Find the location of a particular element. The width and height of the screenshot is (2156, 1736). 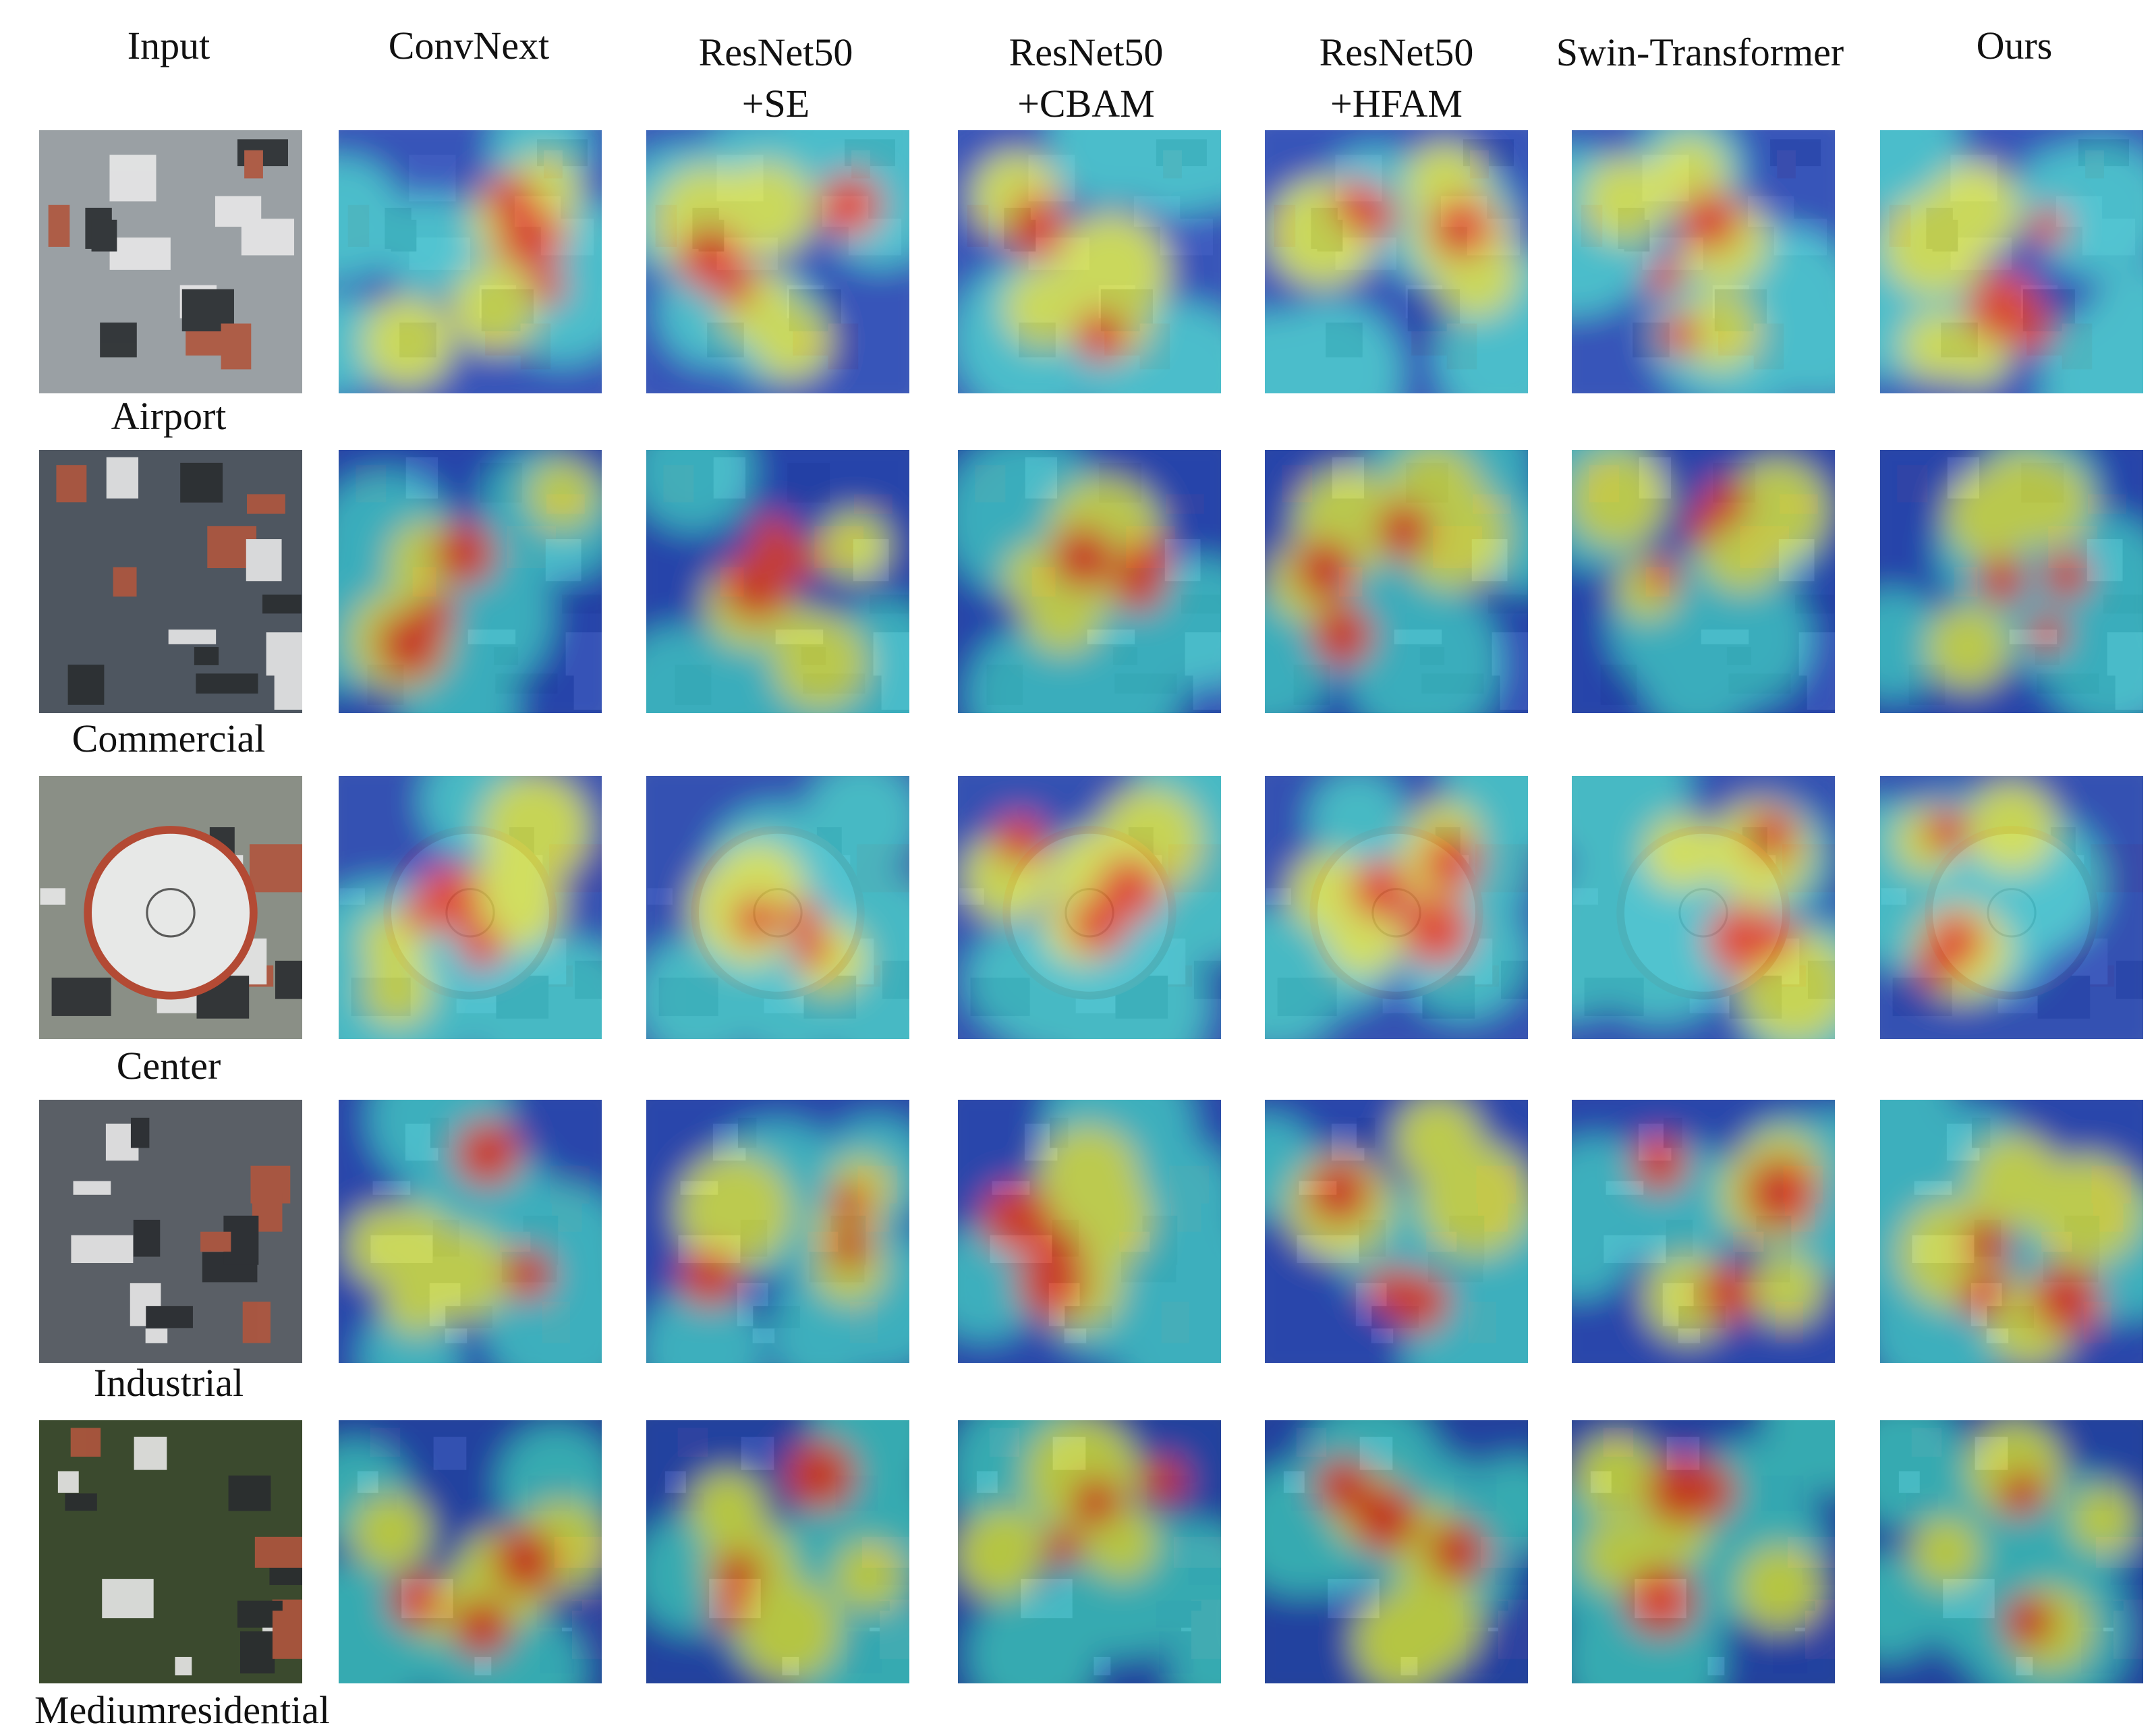

tile-center-resnet50-cbam is located at coordinates (1089, 907).